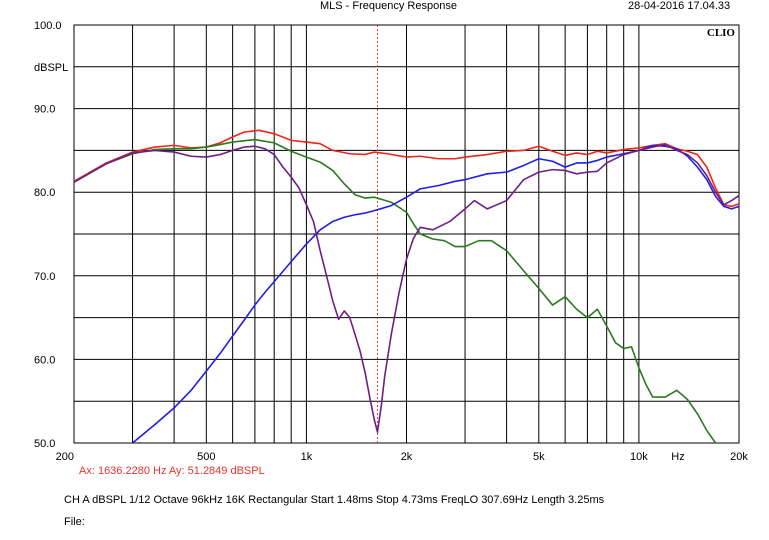  Describe the element at coordinates (679, 6) in the screenshot. I see `timestamp: 28-04-2016 17.04.33` at that location.